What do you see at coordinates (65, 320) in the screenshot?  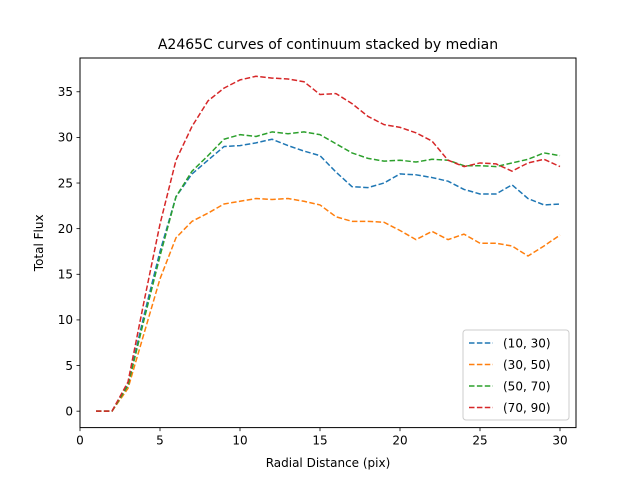 I see `y-tick-label: 10` at bounding box center [65, 320].